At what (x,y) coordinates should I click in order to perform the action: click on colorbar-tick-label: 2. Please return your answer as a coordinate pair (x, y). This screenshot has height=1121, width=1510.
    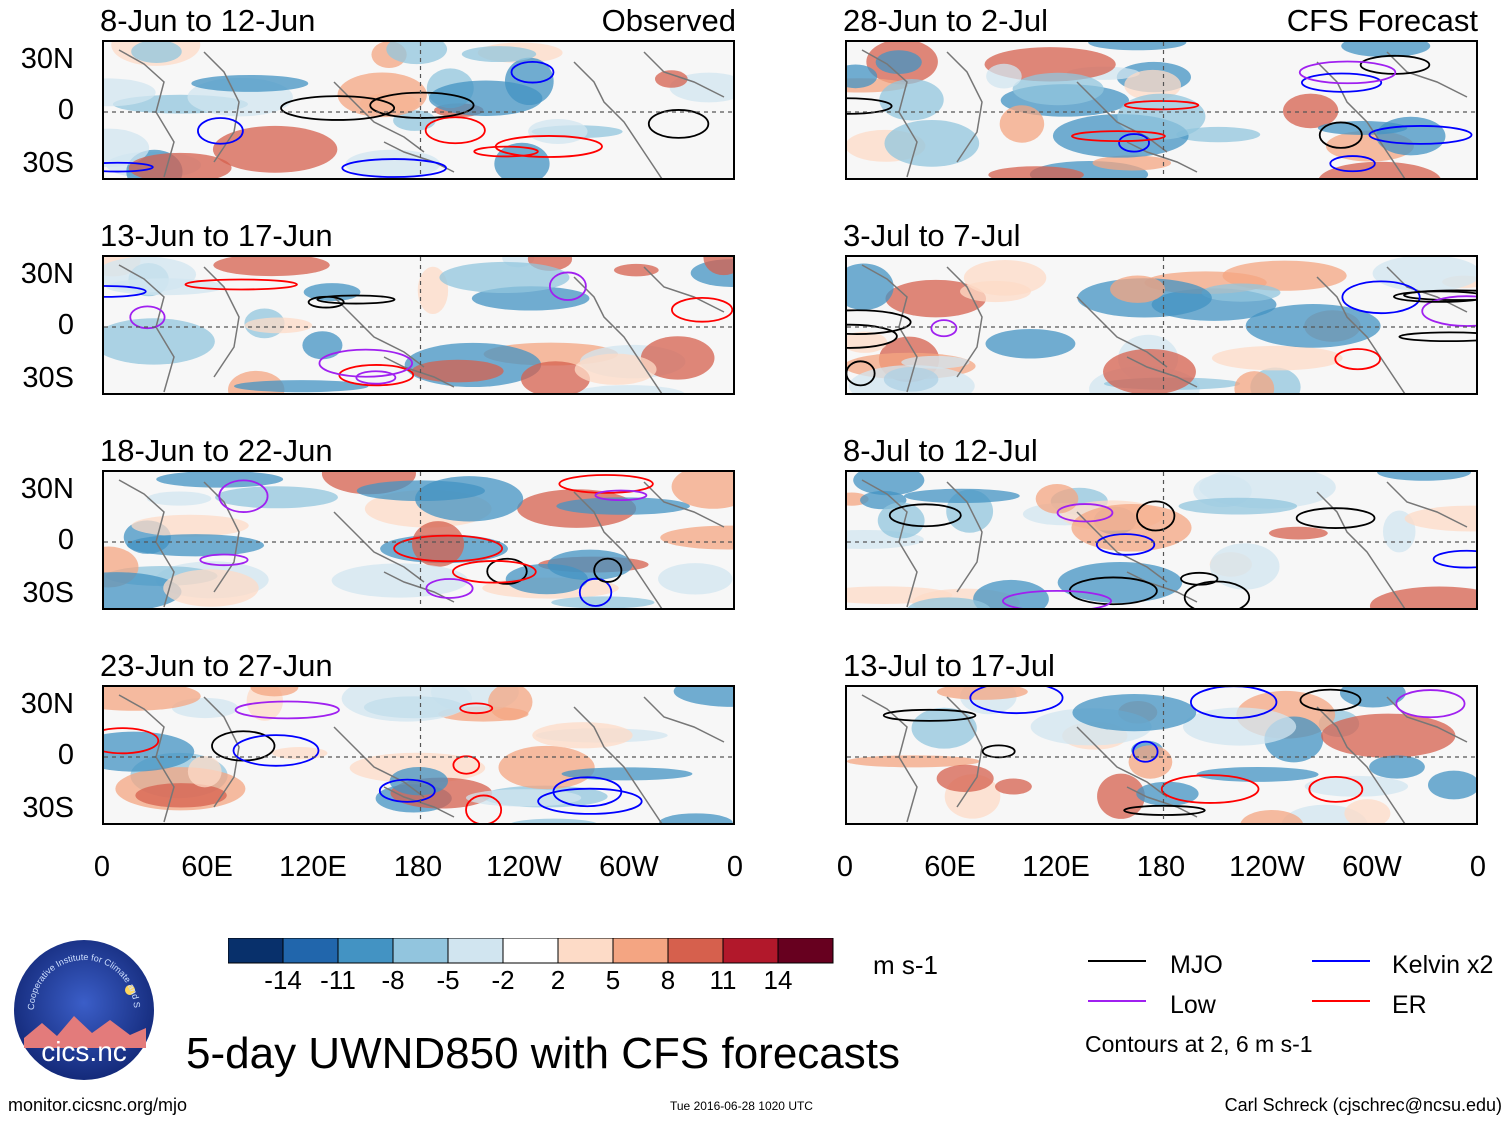
    Looking at the image, I should click on (558, 980).